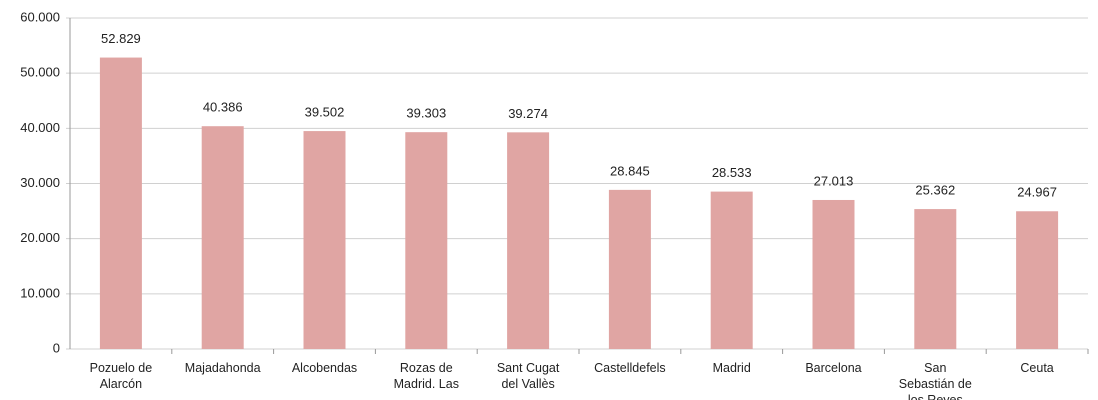 Image resolution: width=1098 pixels, height=400 pixels. Describe the element at coordinates (1037, 192) in the screenshot. I see `value-label: 24.967` at that location.